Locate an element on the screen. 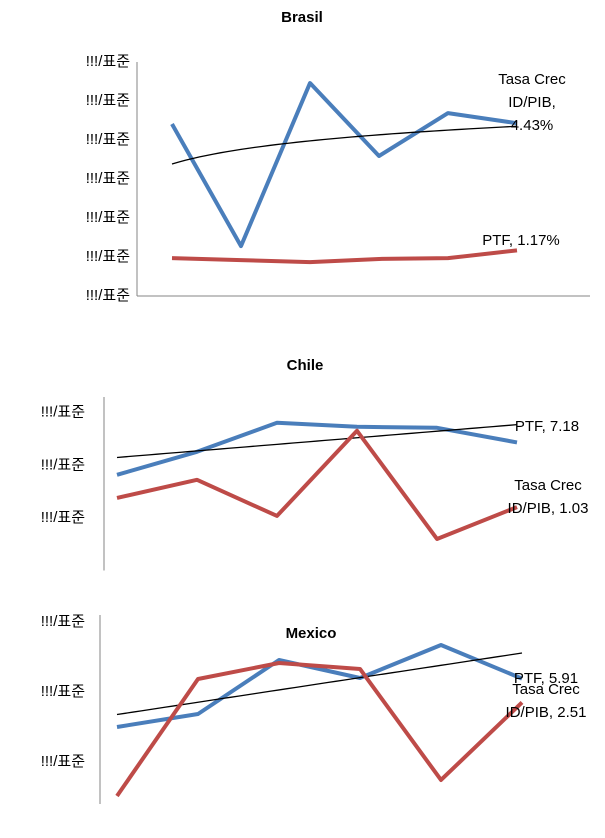  chart-title: Chile is located at coordinates (305, 365).